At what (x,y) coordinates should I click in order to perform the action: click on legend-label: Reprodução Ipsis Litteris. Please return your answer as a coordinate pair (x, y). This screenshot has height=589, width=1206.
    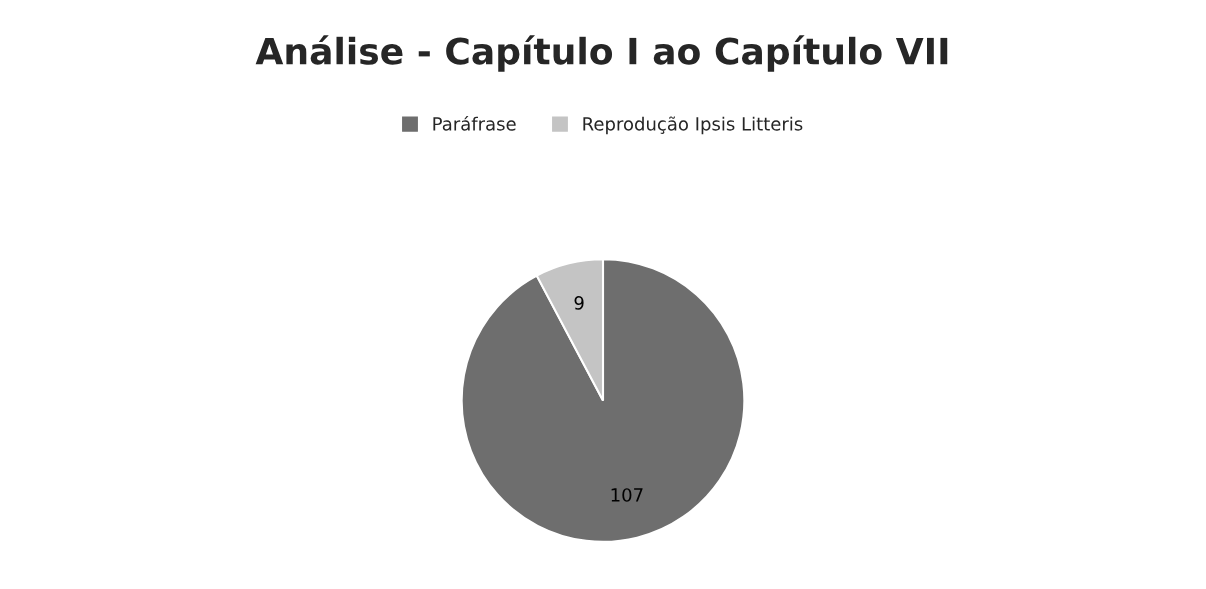
    Looking at the image, I should click on (693, 125).